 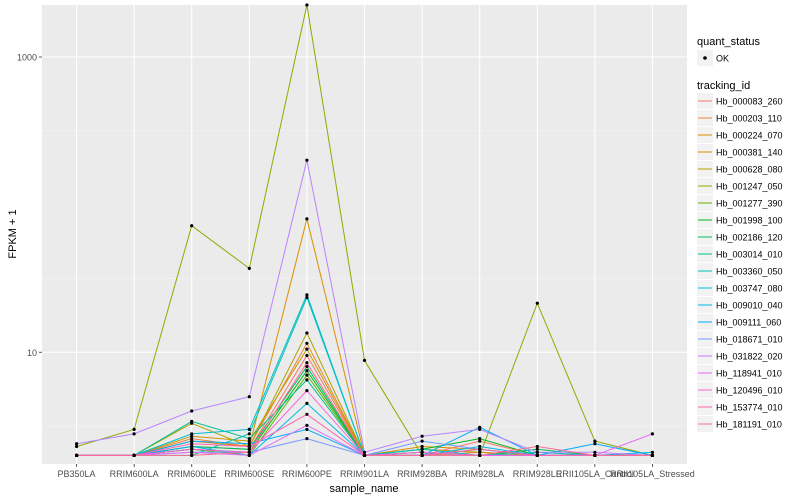 What do you see at coordinates (749, 306) in the screenshot?
I see `legend-series-label: Hb_009010_040` at bounding box center [749, 306].